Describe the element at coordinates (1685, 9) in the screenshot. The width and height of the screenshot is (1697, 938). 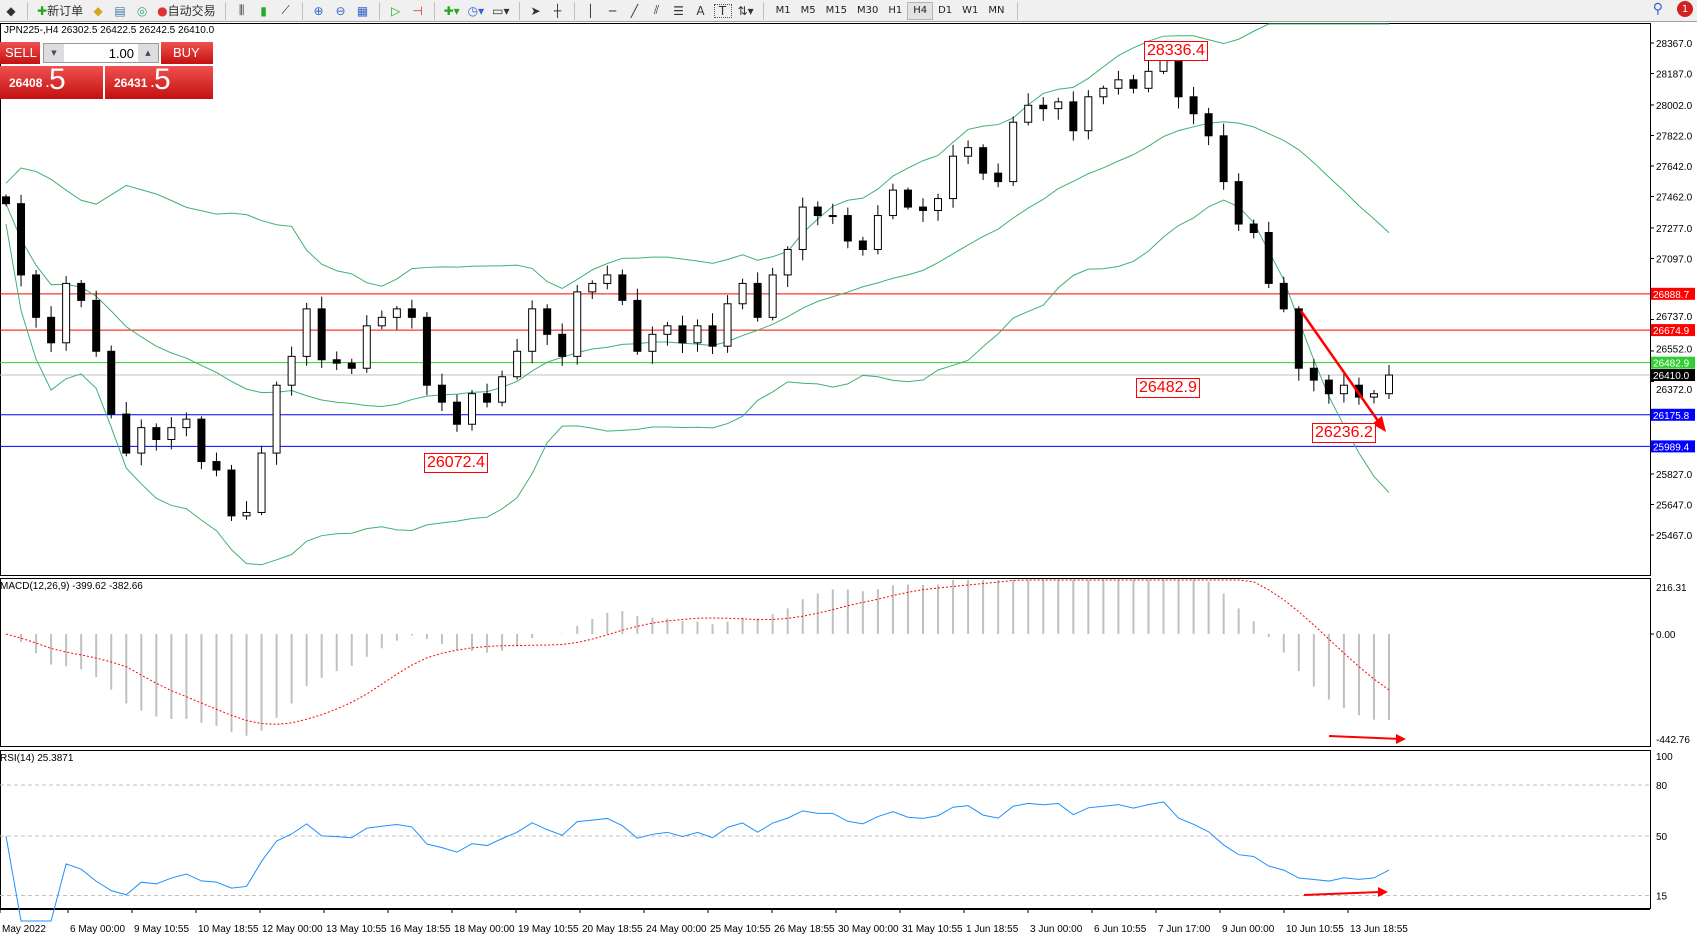
I see `notification-badge: 1` at that location.